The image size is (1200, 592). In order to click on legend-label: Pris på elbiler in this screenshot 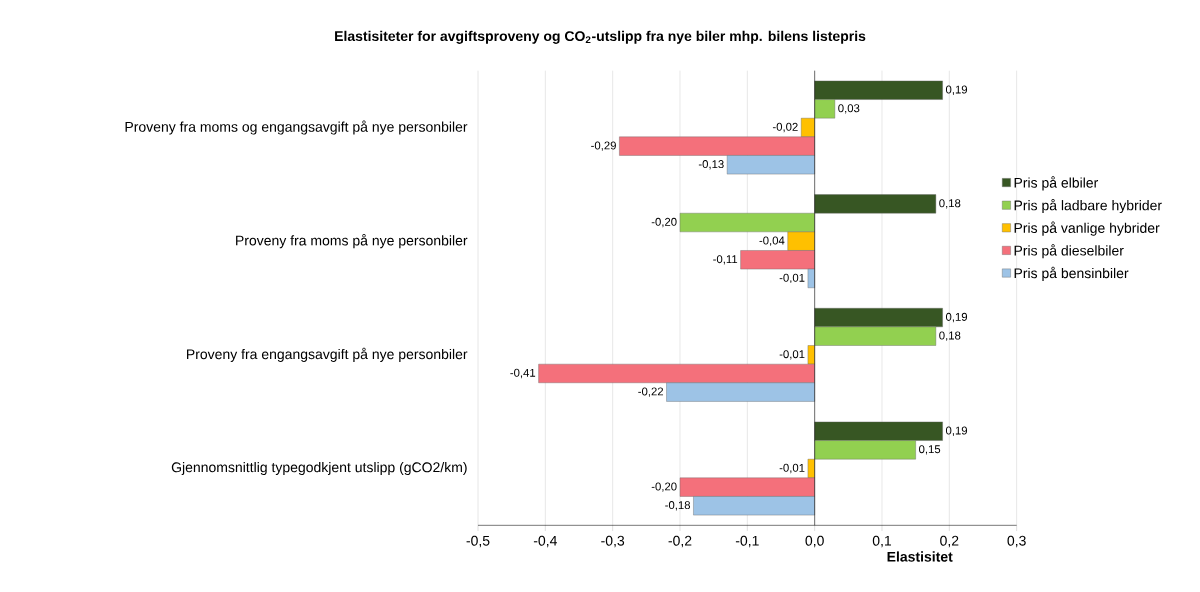, I will do `click(1056, 183)`.